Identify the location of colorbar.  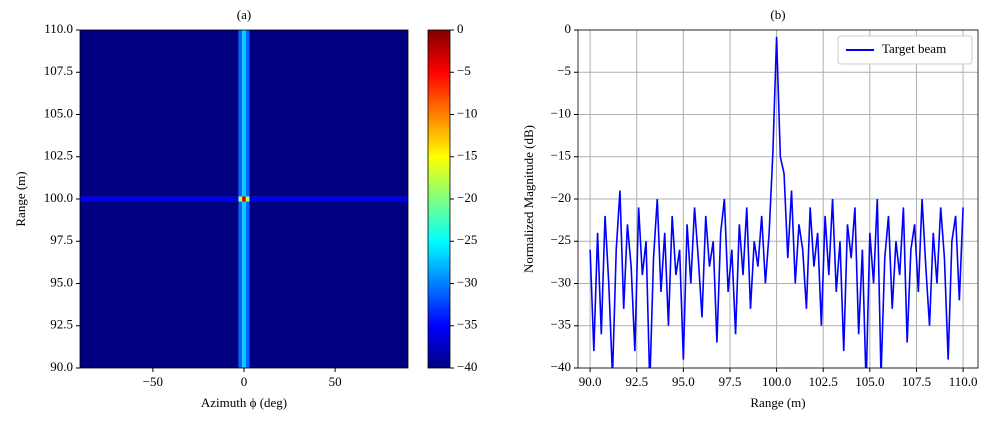
(439, 199).